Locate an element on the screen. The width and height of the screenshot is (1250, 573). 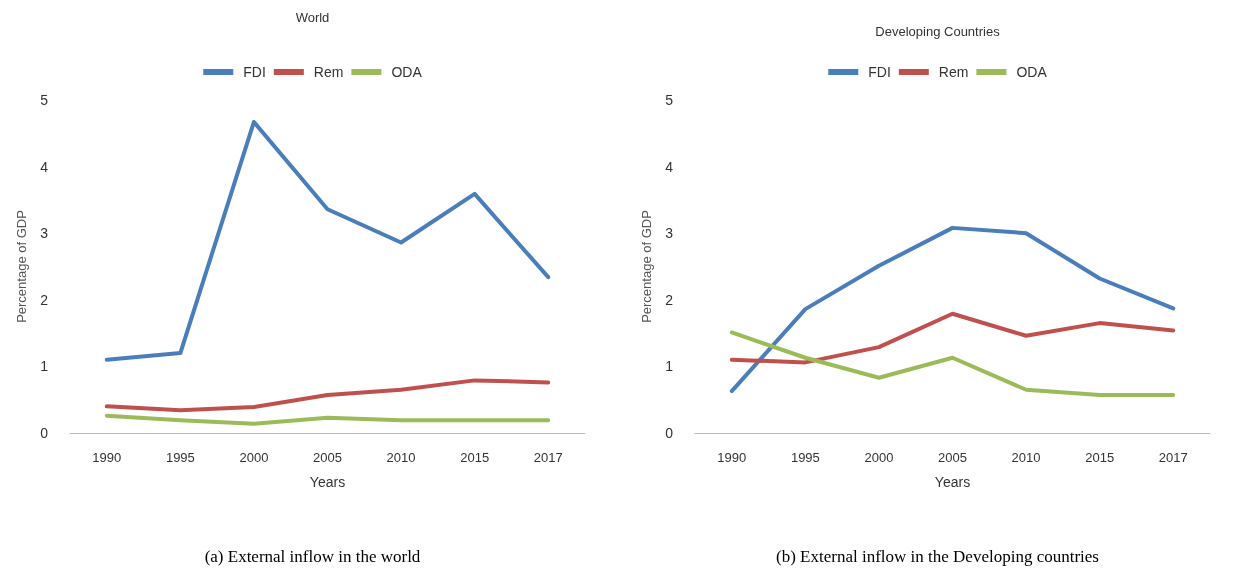
text: (a) External inflow in the world is located at coordinates (312, 556).